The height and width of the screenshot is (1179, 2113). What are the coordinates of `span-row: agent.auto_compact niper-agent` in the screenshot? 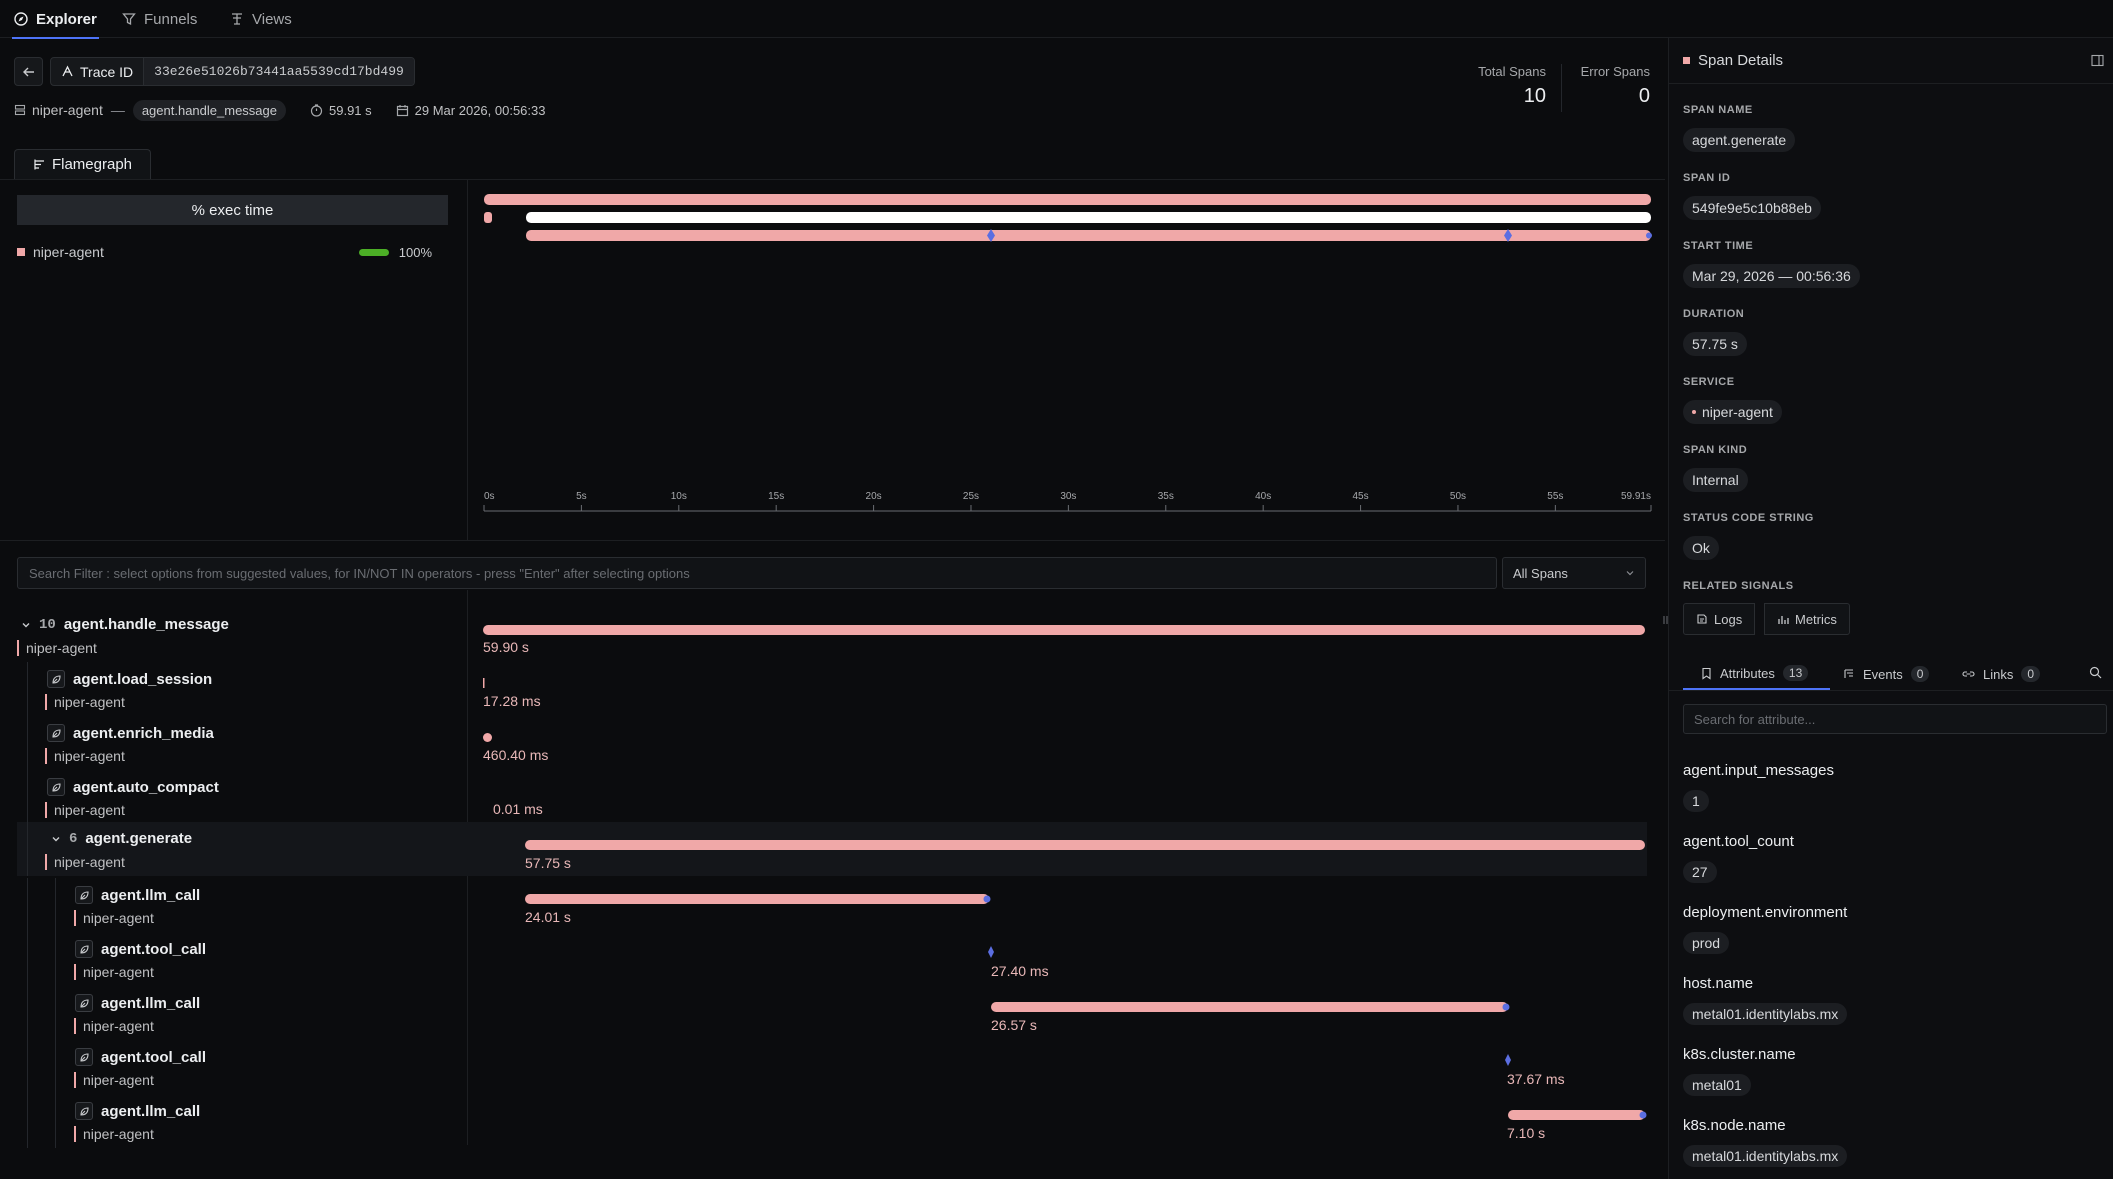 It's located at (242, 797).